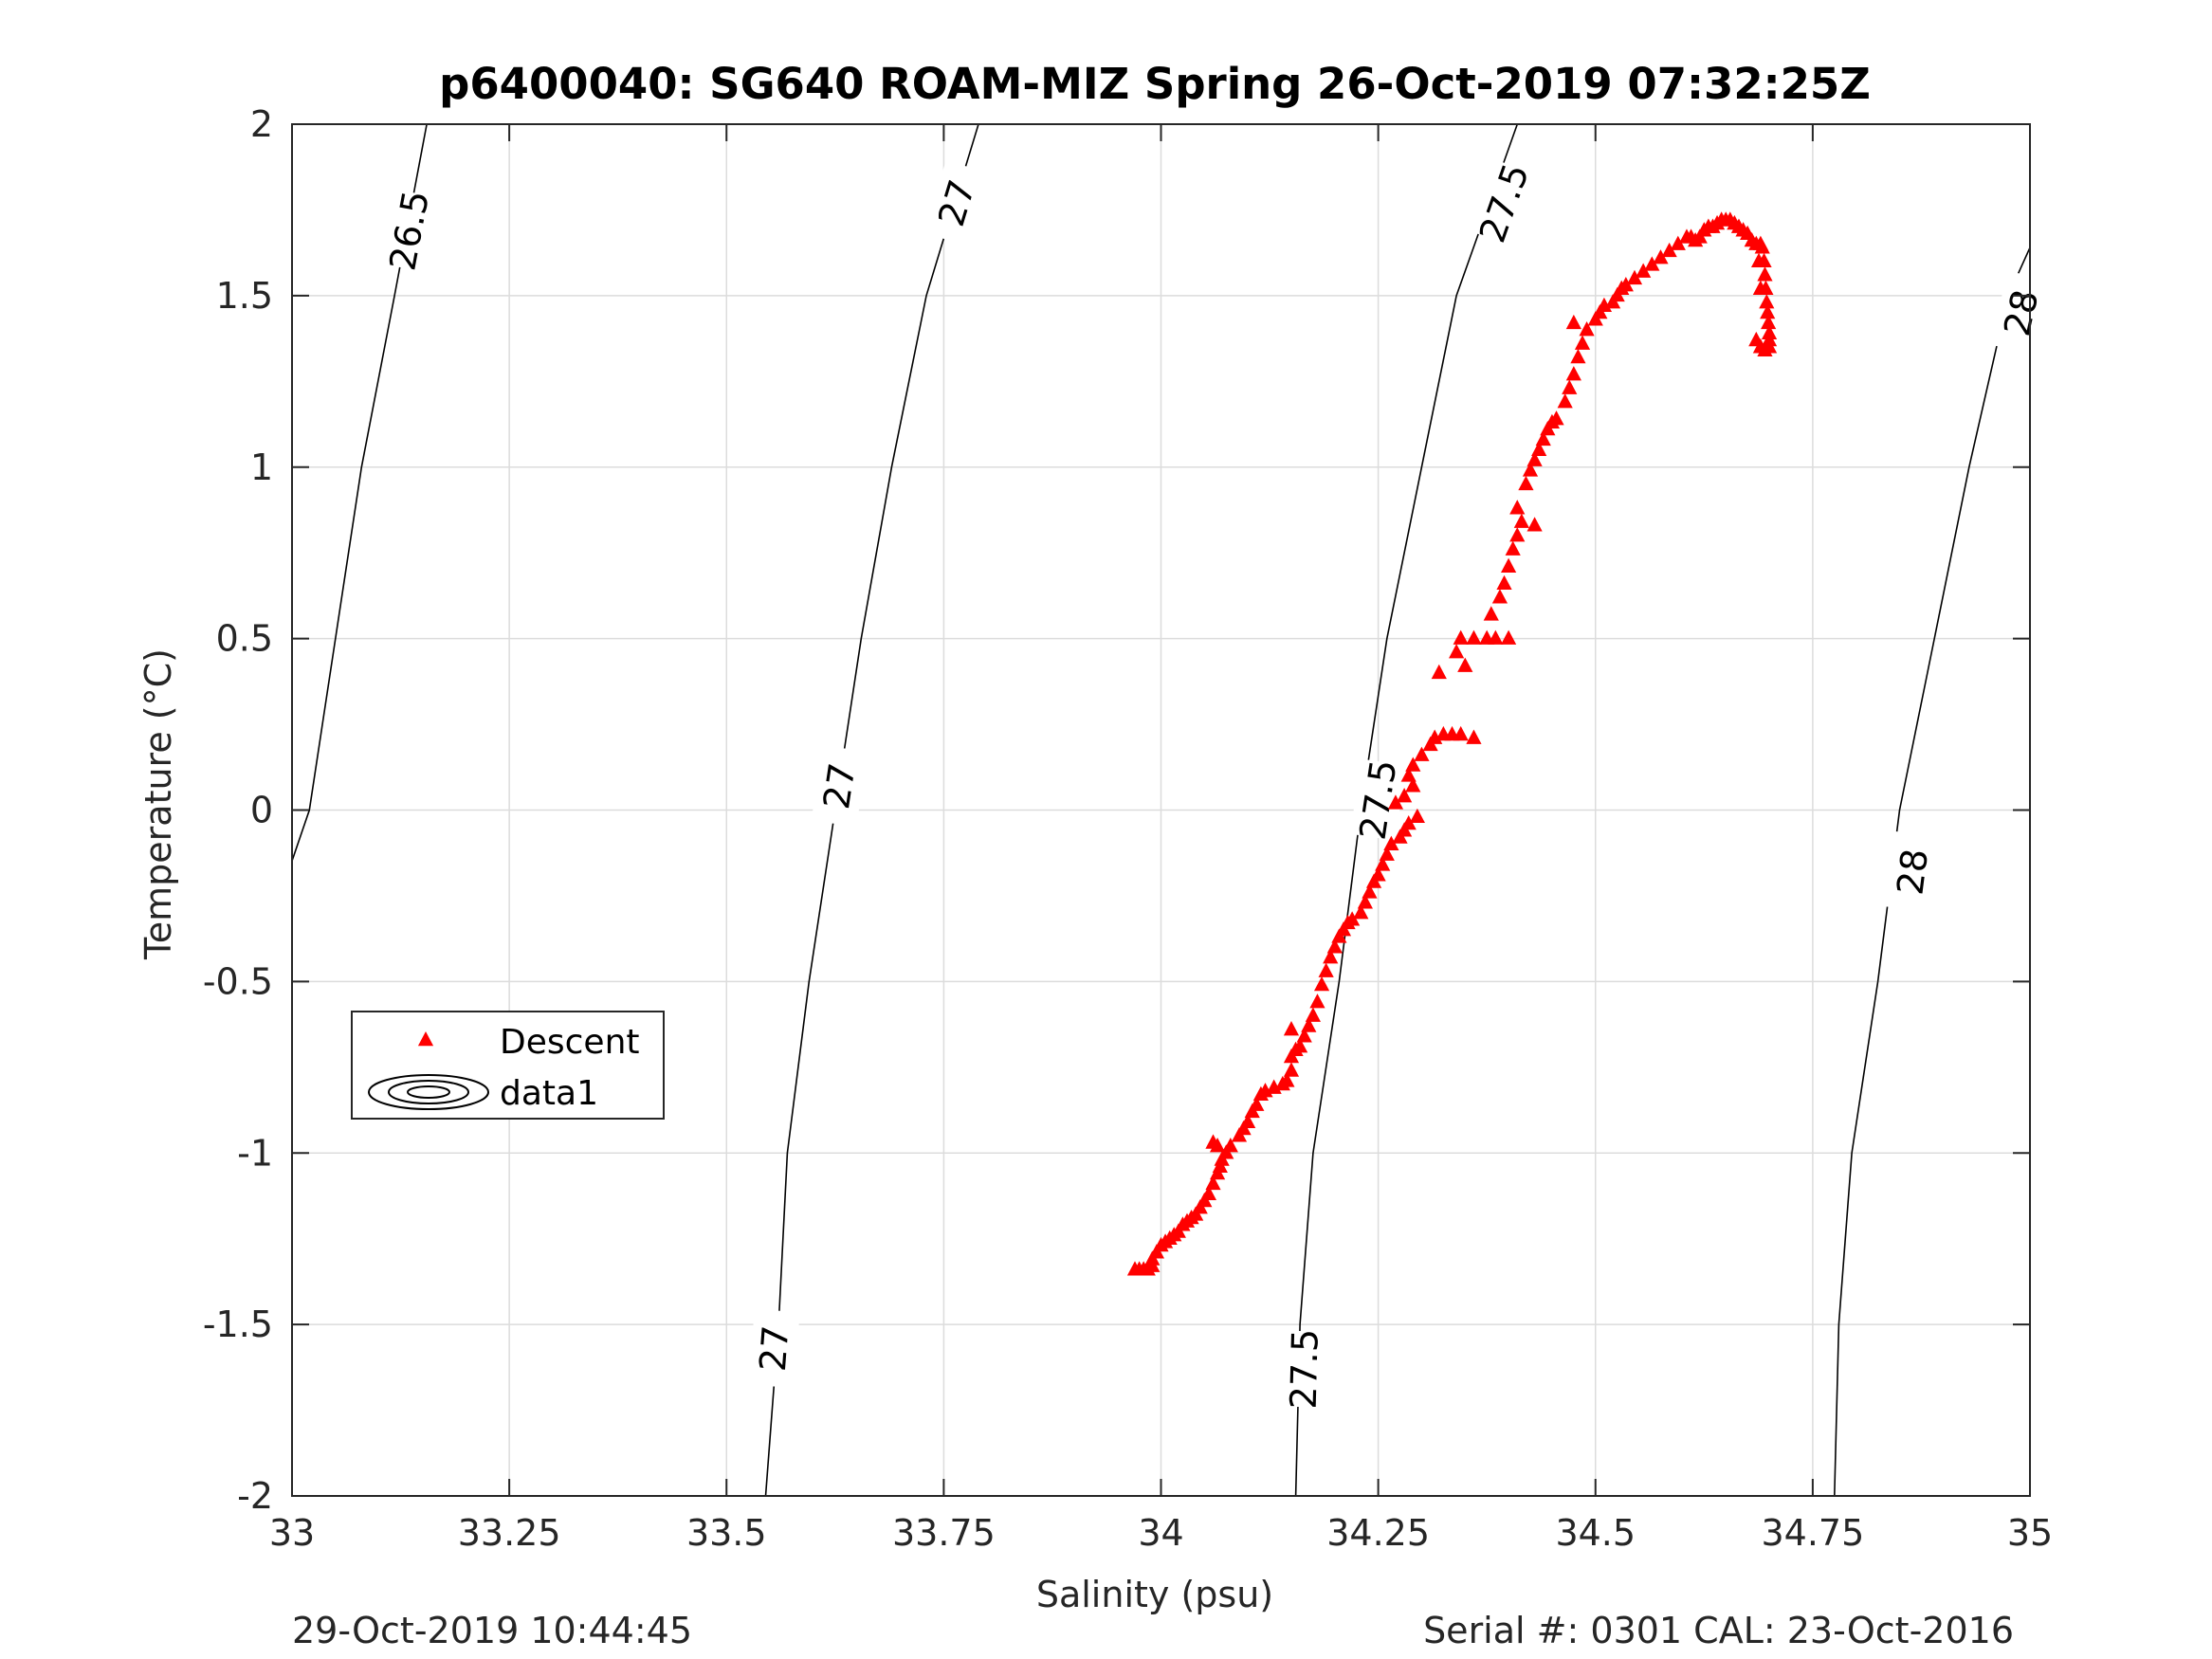 This screenshot has width=2212, height=1659. I want to click on x-tick-label: 34, so click(1160, 1533).